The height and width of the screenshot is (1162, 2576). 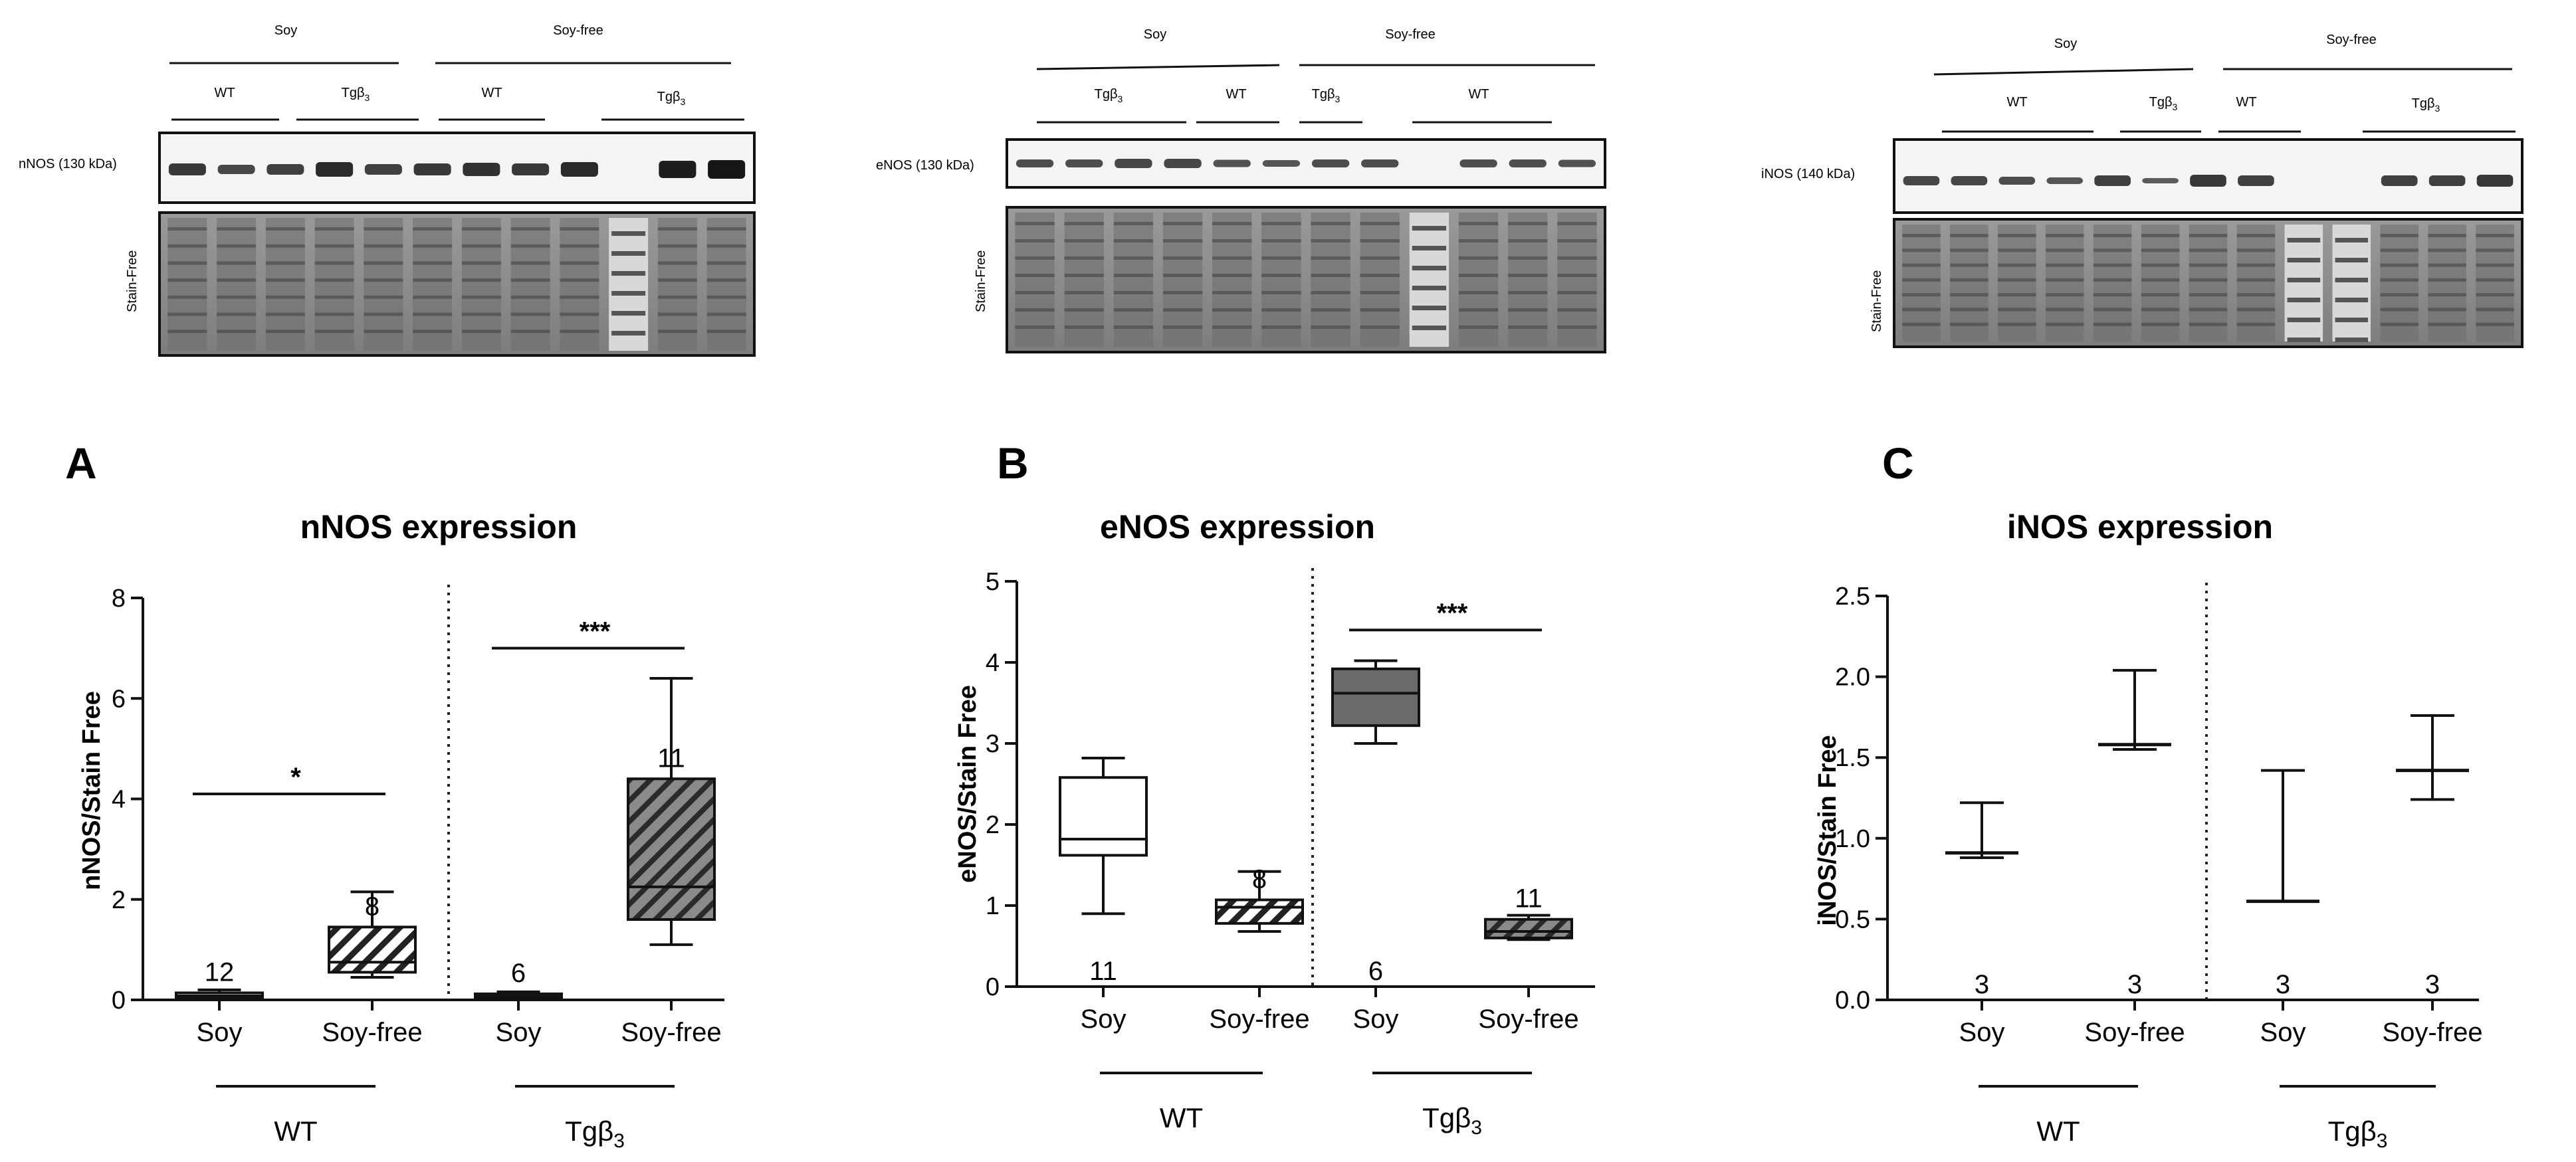 I want to click on blot-loading-label: Stain-Free, so click(x=132, y=281).